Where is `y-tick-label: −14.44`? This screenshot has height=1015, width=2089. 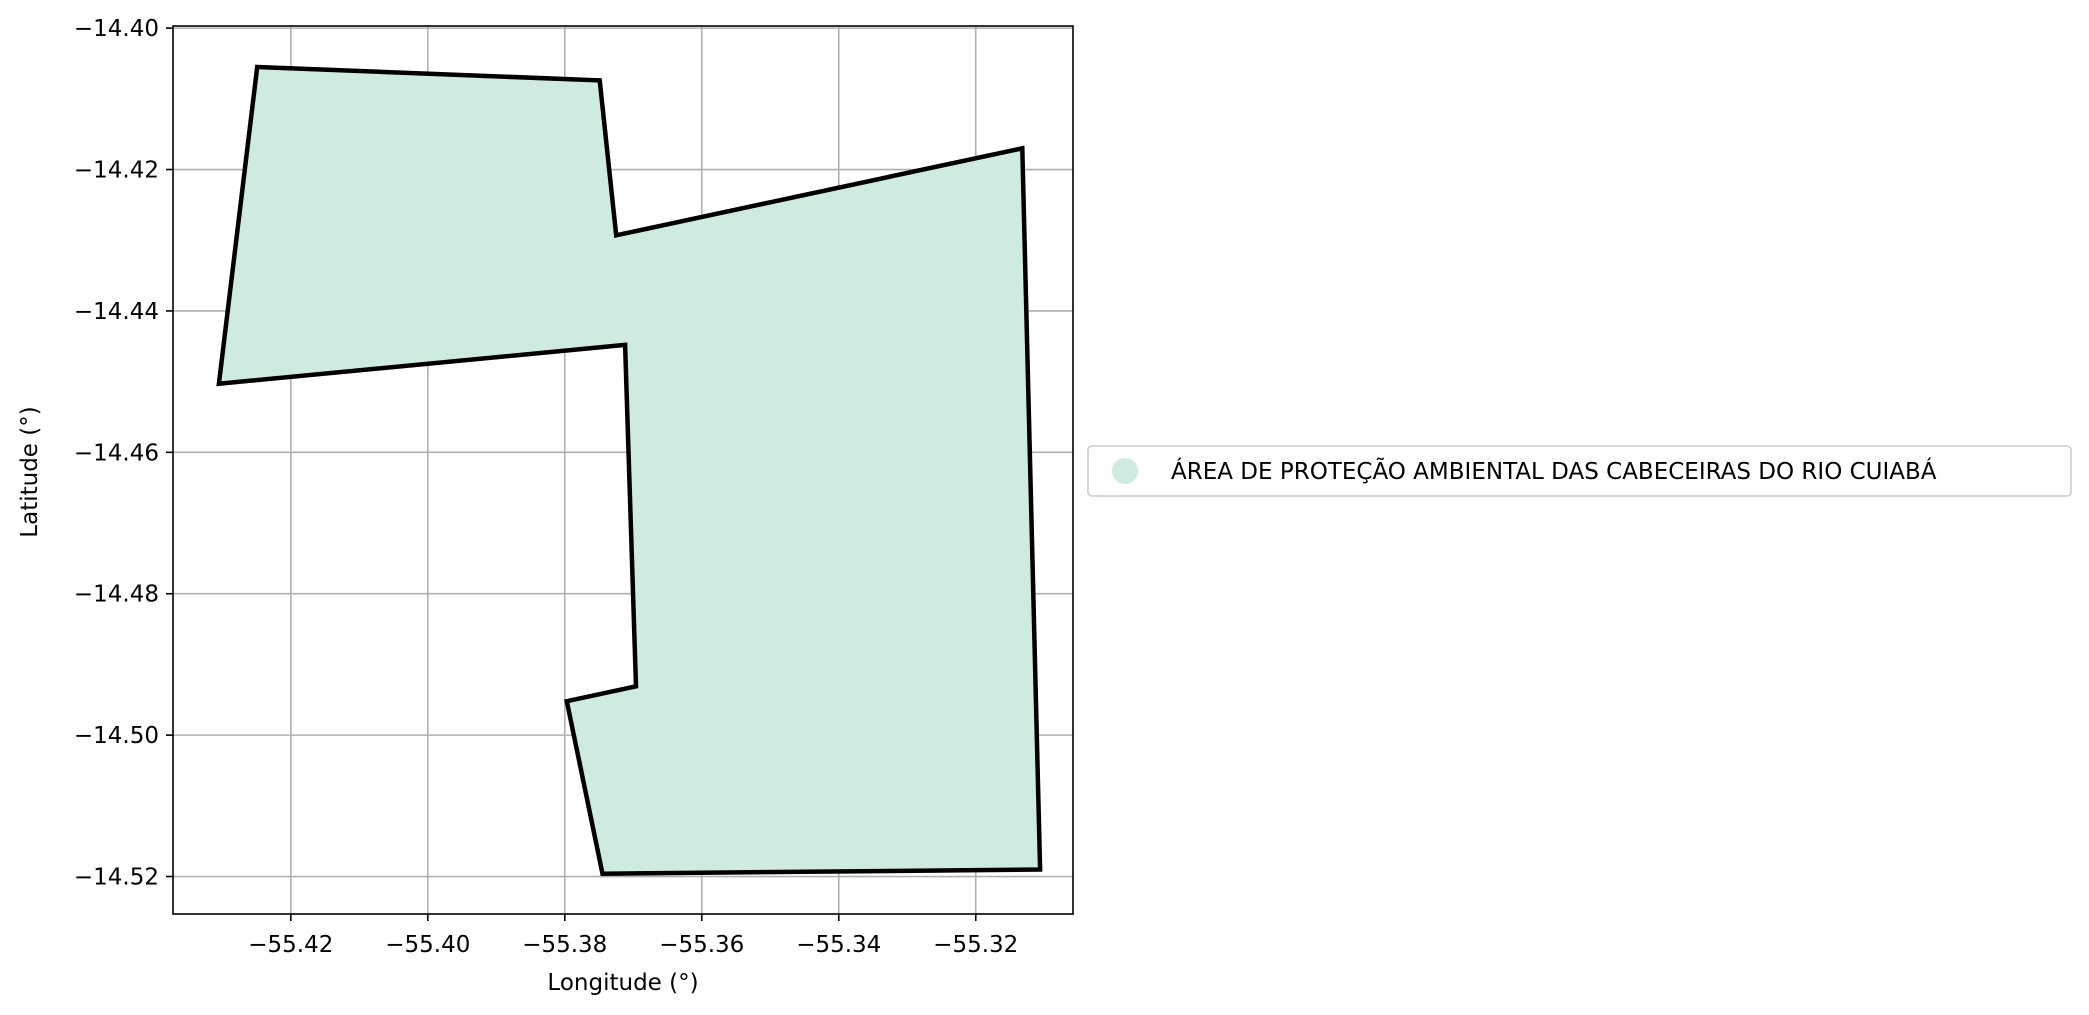
y-tick-label: −14.44 is located at coordinates (116, 312).